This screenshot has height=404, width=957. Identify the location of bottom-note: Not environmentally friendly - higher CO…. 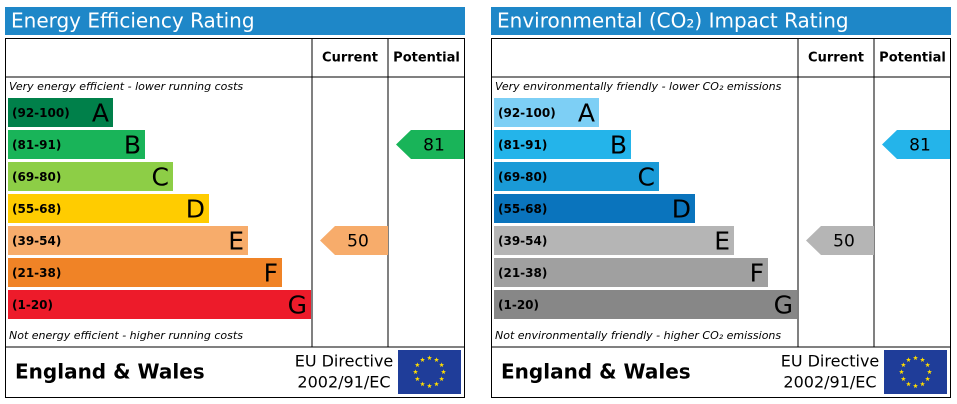
(638, 335).